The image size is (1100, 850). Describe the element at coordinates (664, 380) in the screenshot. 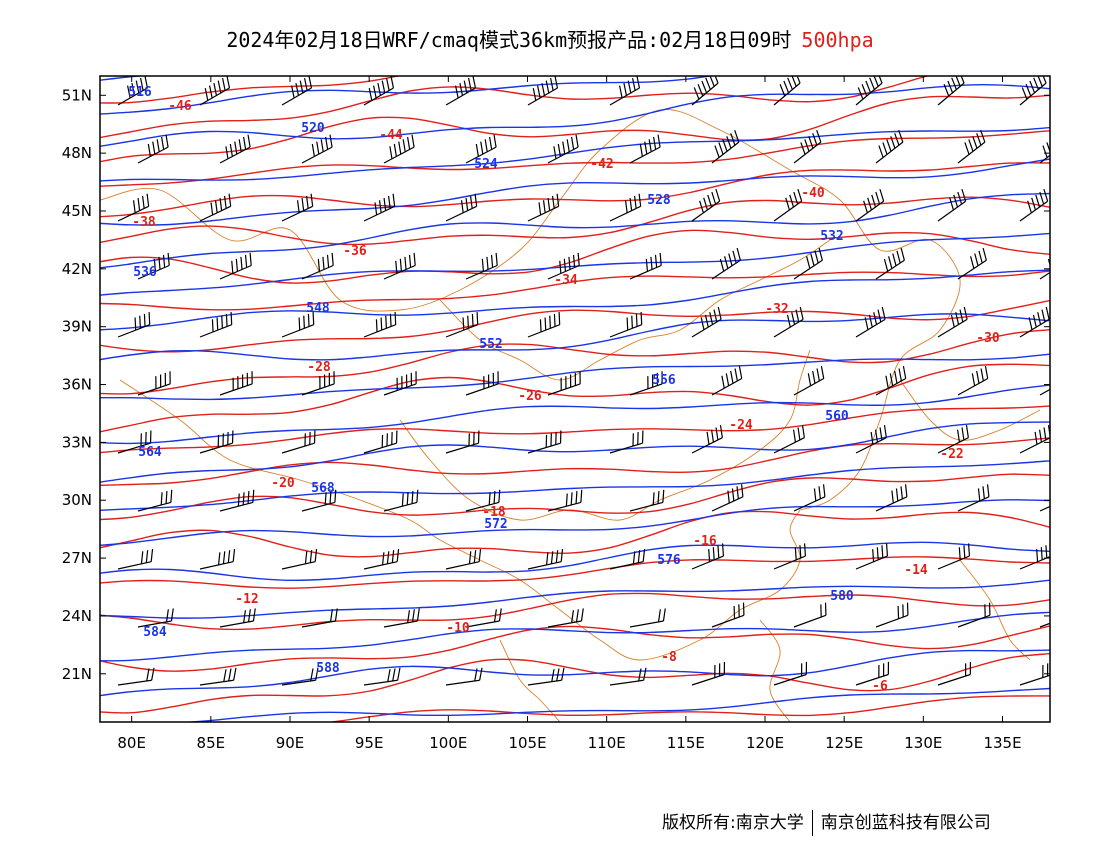

I see `height-label: 556` at that location.